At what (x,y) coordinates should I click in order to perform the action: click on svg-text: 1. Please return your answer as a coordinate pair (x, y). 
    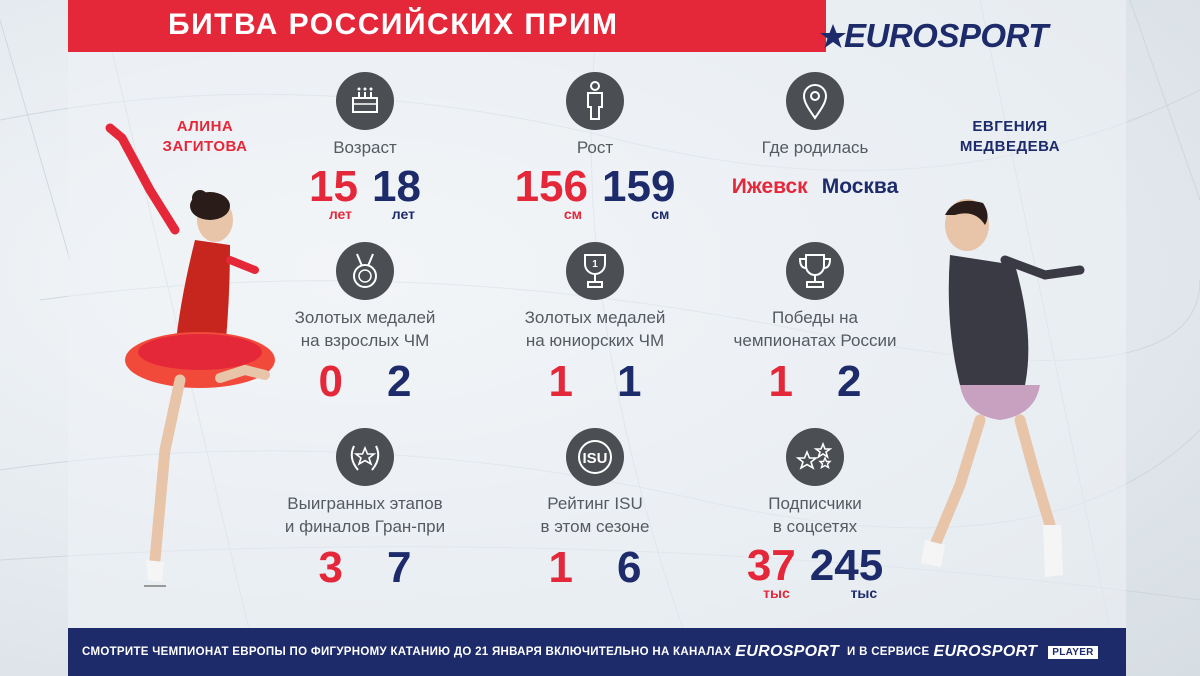
    Looking at the image, I should click on (595, 264).